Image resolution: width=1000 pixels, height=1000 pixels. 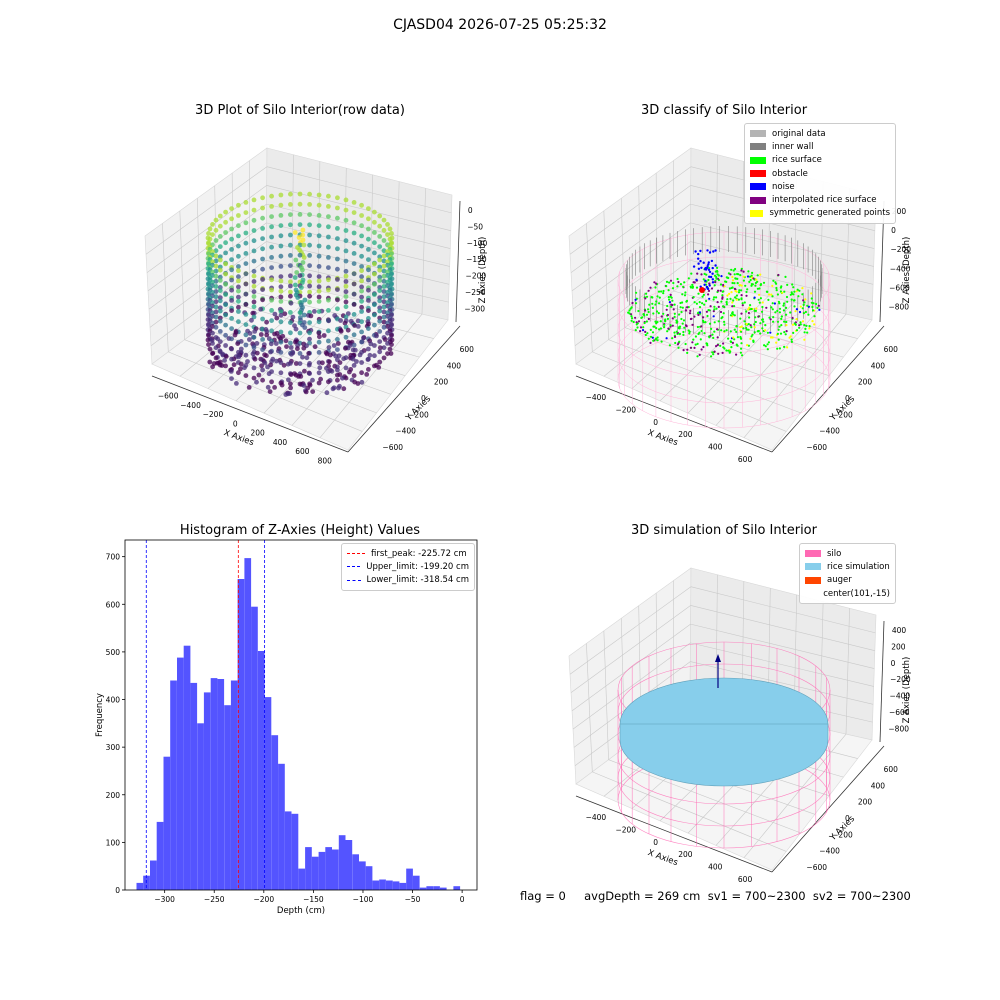 What do you see at coordinates (302, 451) in the screenshot?
I see `panel1-xtick-label: 600` at bounding box center [302, 451].